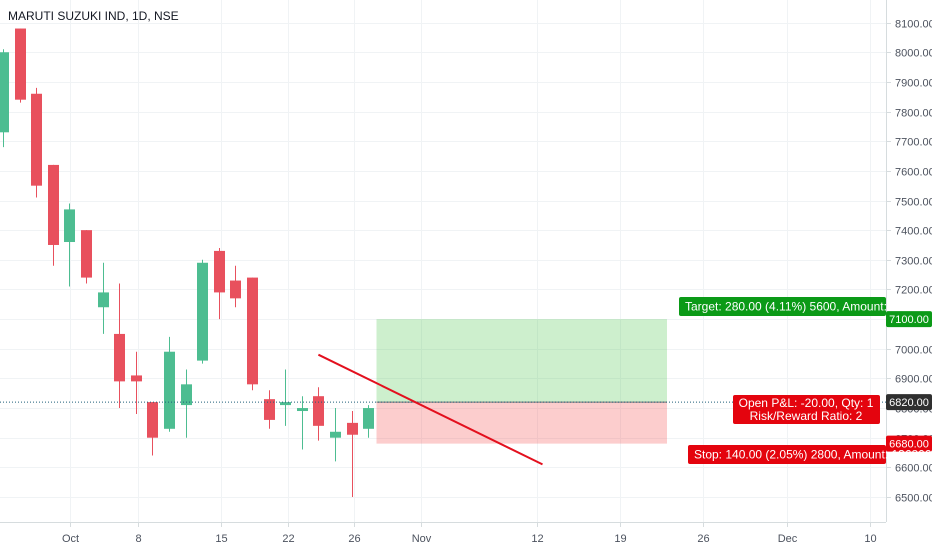 The image size is (932, 555). I want to click on y-tick-label: 8100.00, so click(913, 25).